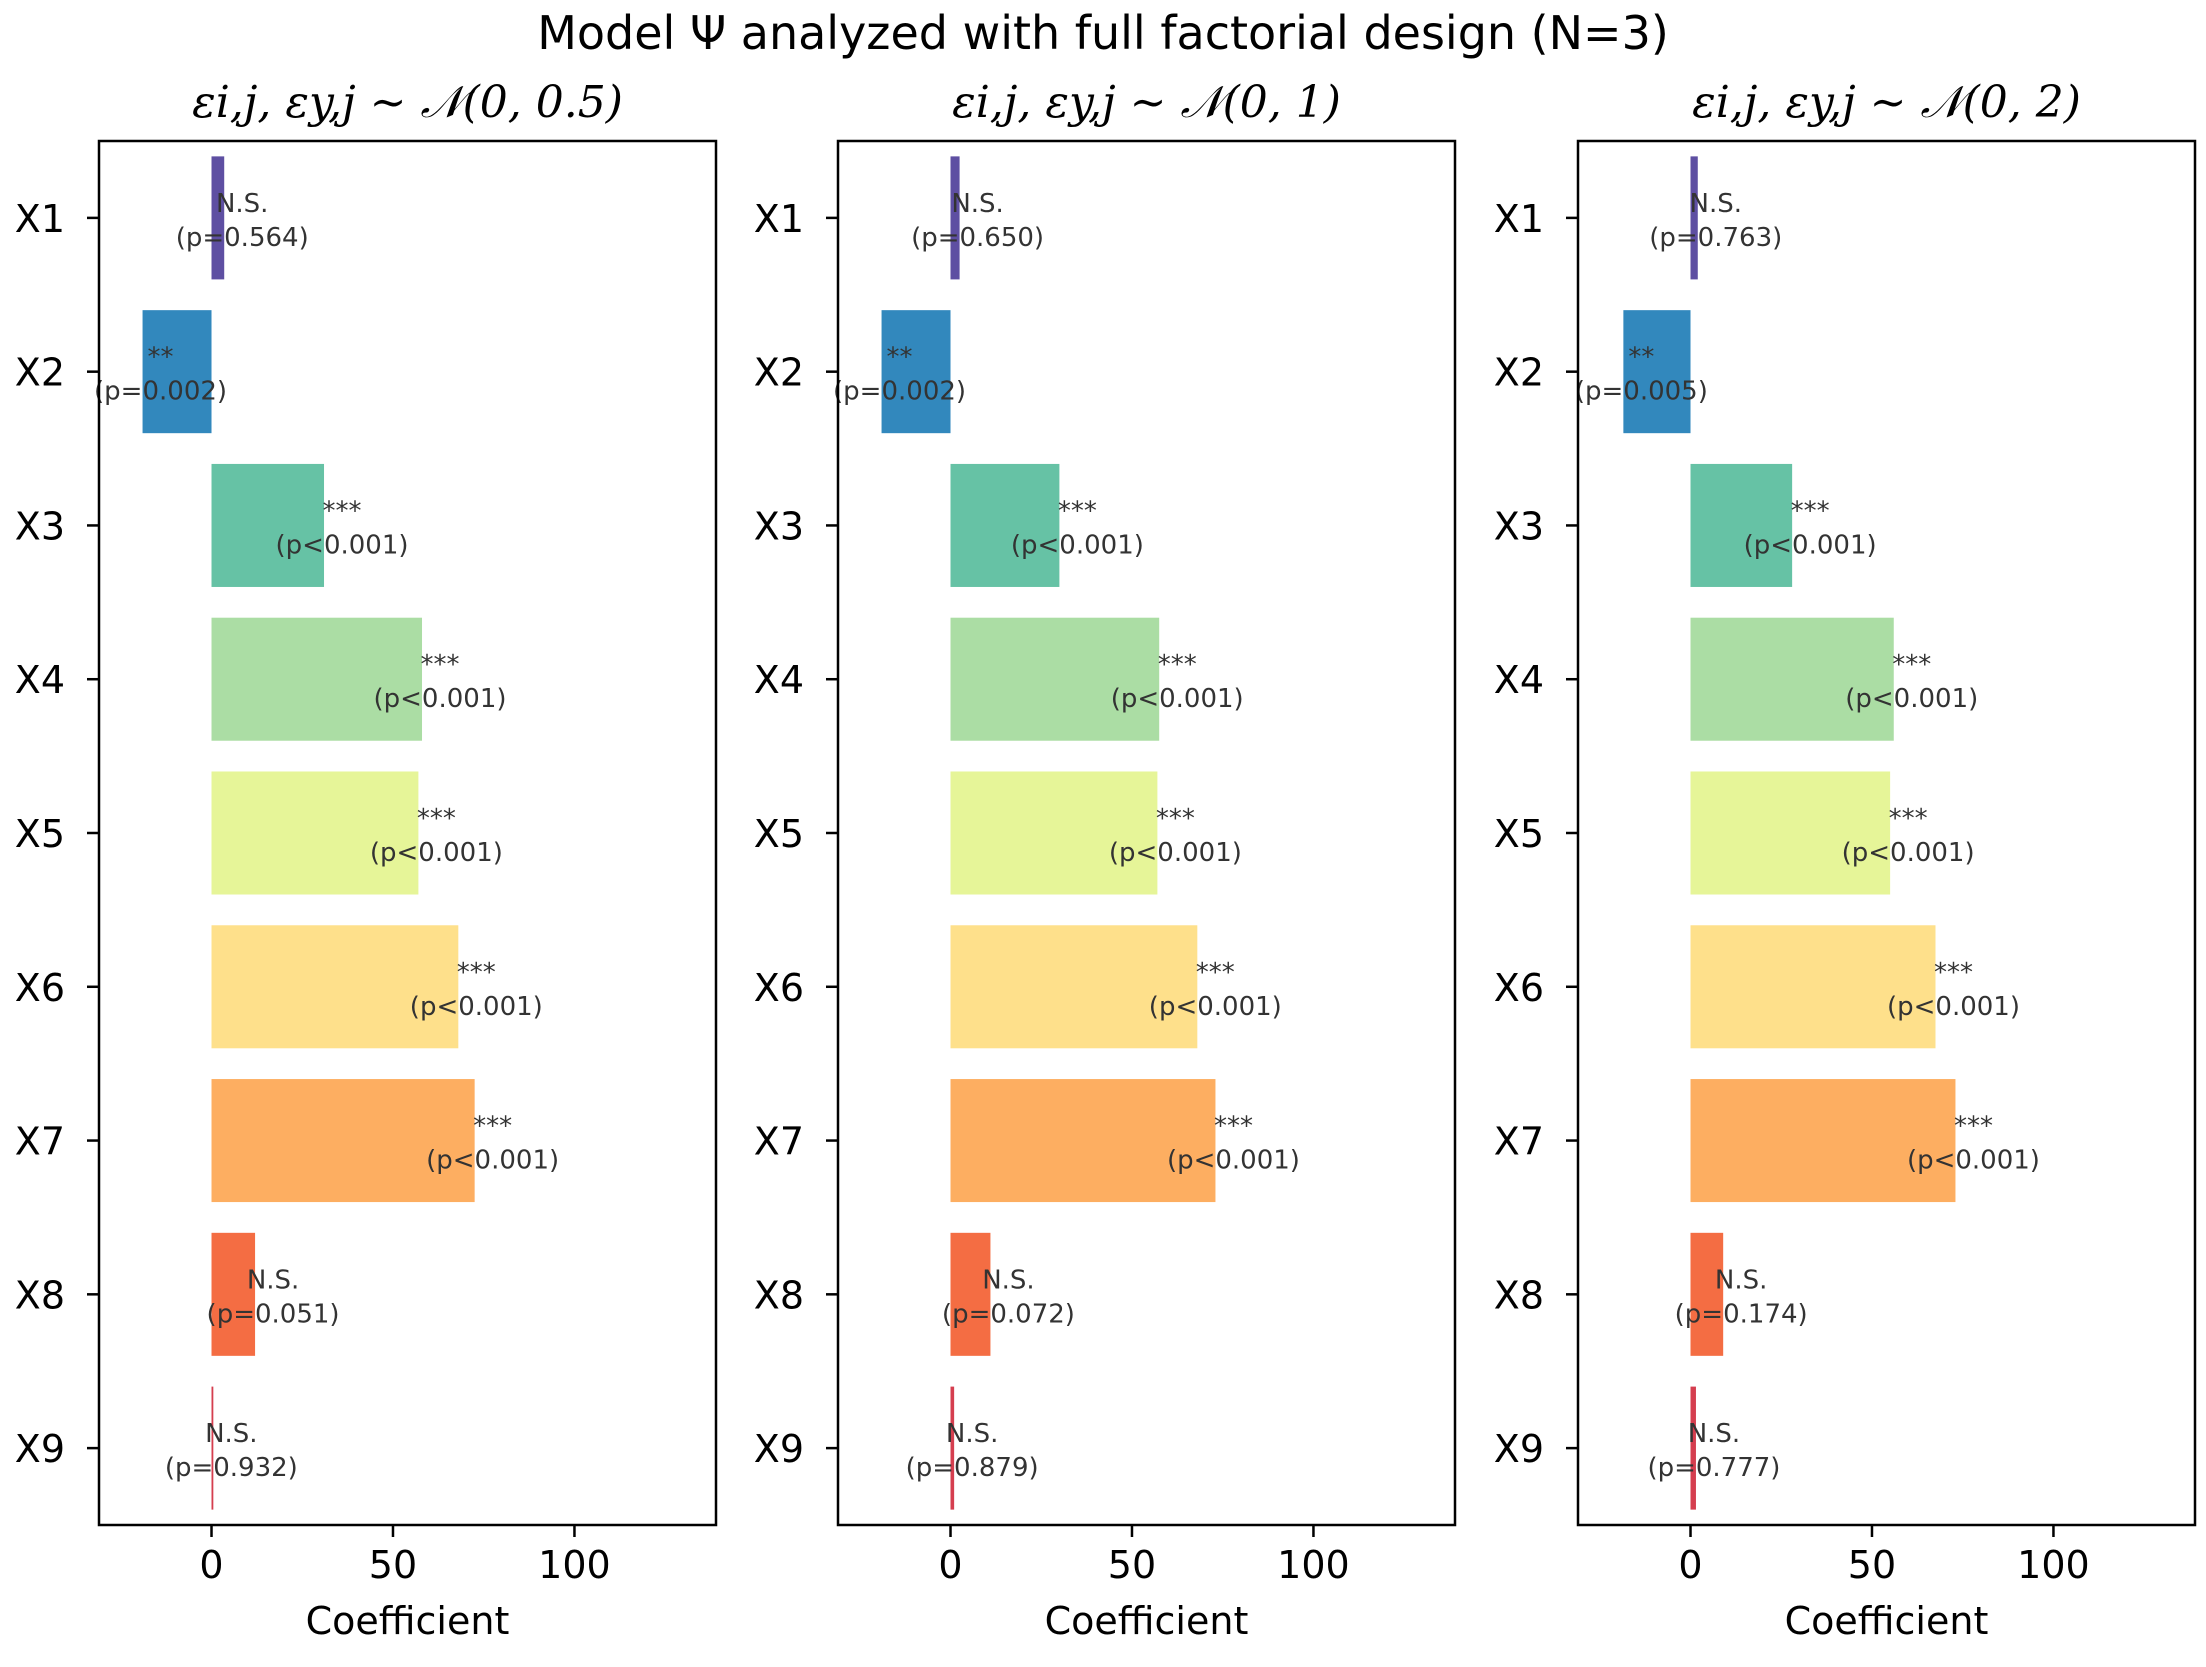 This screenshot has height=1667, width=2206. What do you see at coordinates (1519, 373) in the screenshot?
I see `y-tick-label: X2` at bounding box center [1519, 373].